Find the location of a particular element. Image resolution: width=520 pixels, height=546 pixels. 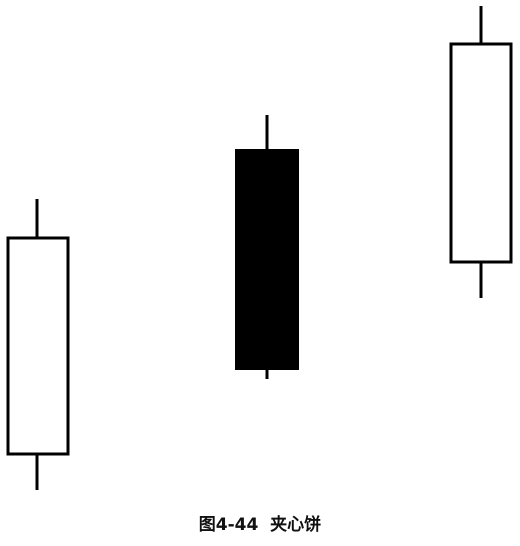

candle-middle is located at coordinates (267, 247).